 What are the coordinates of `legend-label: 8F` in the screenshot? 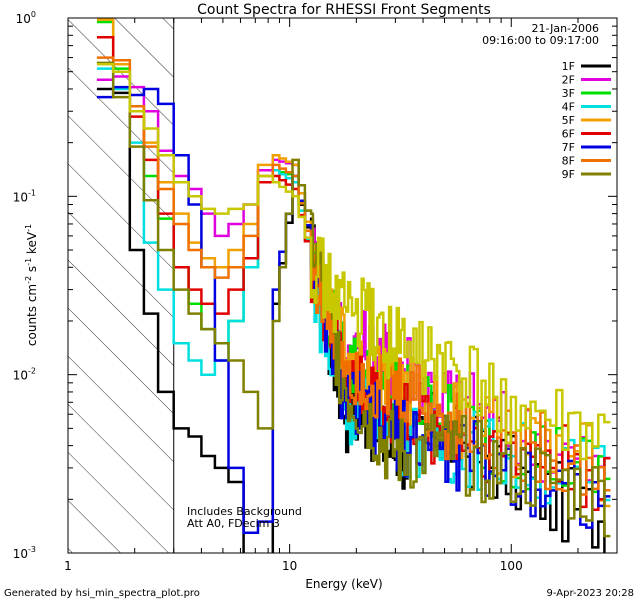 It's located at (568, 161).